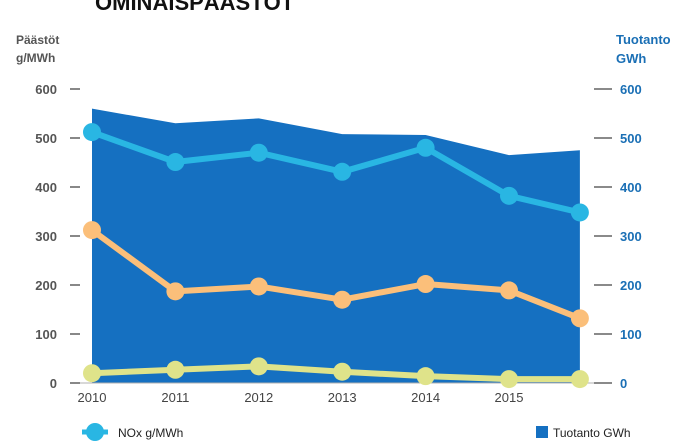  Describe the element at coordinates (542, 432) in the screenshot. I see `legend-production-swatch` at that location.